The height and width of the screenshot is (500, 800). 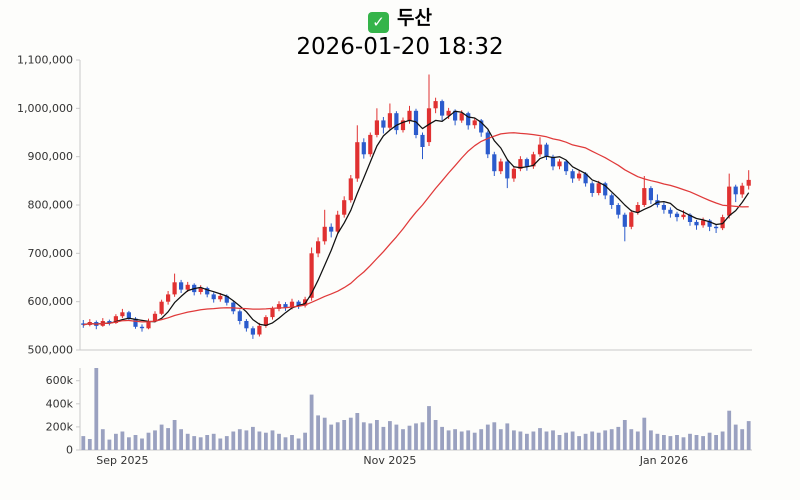 What do you see at coordinates (122, 460) in the screenshot?
I see `x-axis-label: Sep 2025` at bounding box center [122, 460].